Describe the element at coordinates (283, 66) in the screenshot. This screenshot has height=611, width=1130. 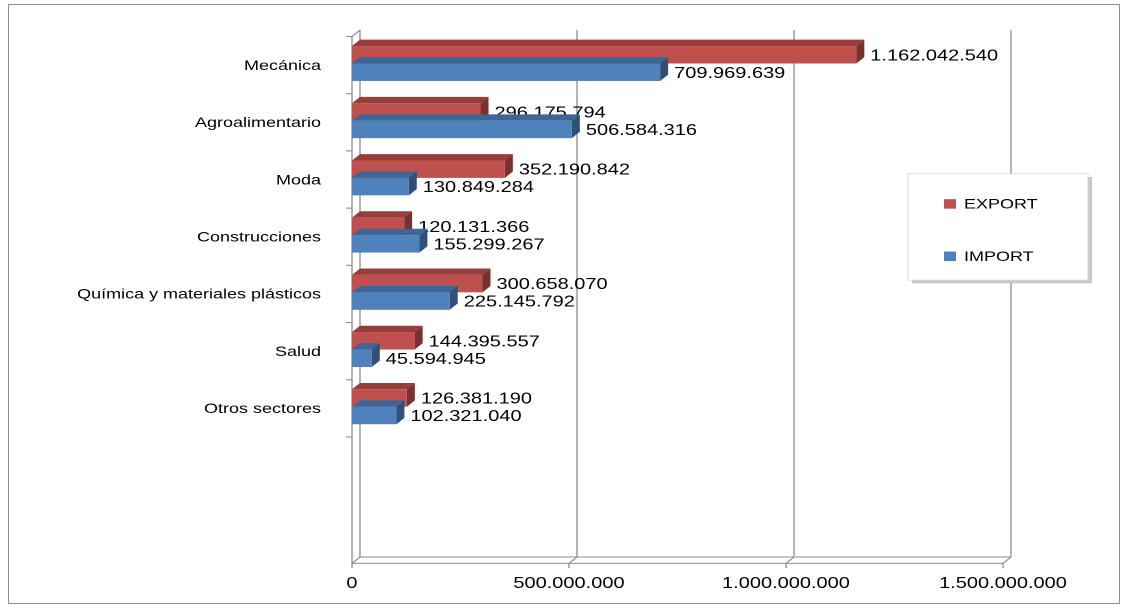
I see `category-label: Mecánica` at that location.